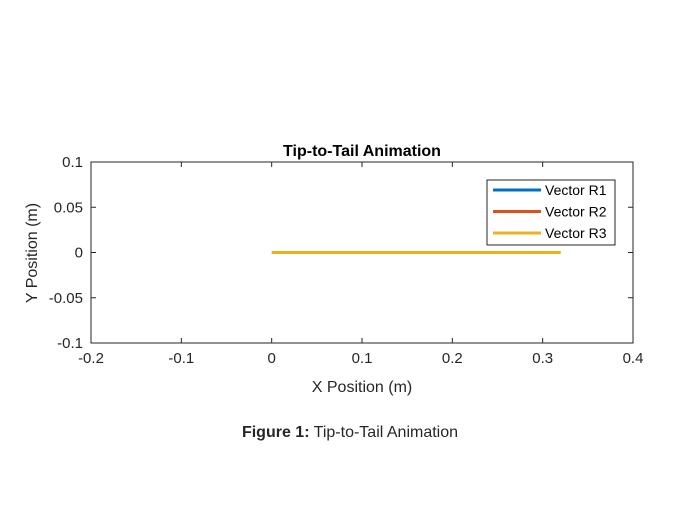 This screenshot has width=700, height=525. What do you see at coordinates (91, 358) in the screenshot?
I see `x-tick-label: -0.2` at bounding box center [91, 358].